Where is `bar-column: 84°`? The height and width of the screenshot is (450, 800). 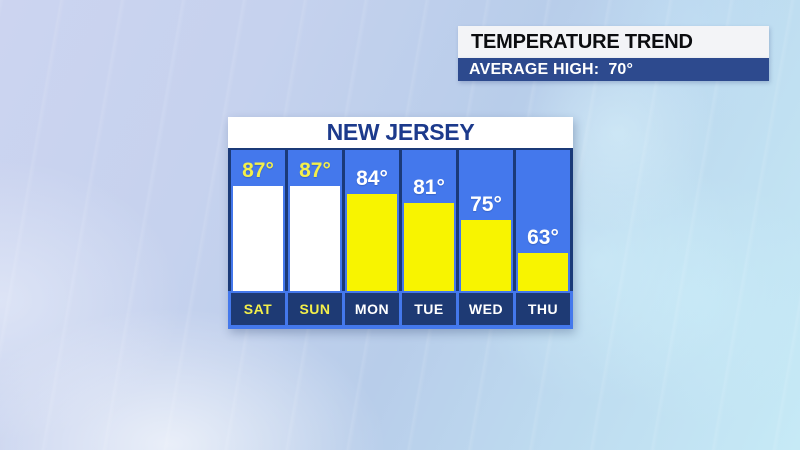
bar-column: 84° is located at coordinates (372, 220).